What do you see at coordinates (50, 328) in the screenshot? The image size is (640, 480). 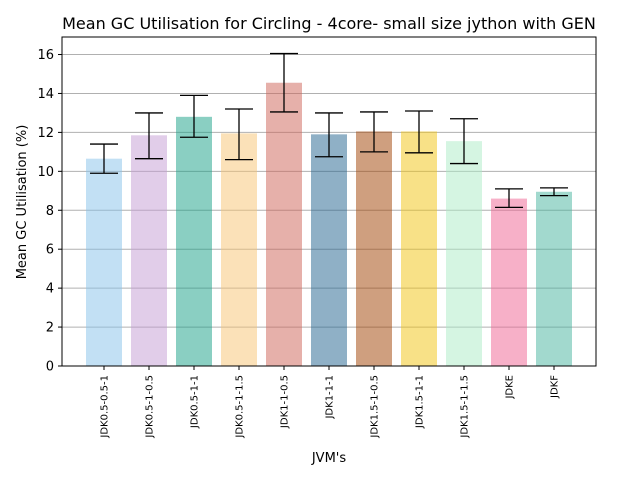 I see `y-tick-label: 2` at bounding box center [50, 328].